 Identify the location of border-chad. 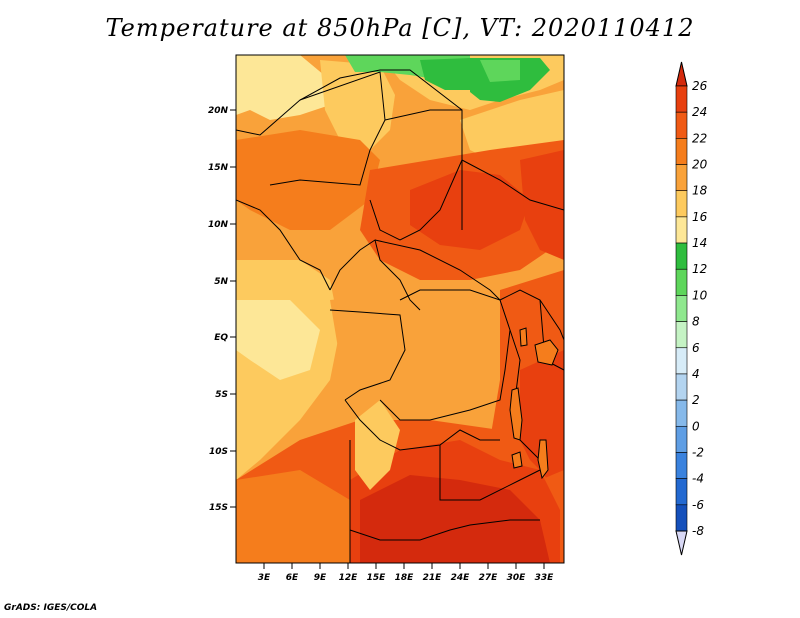
(416, 175).